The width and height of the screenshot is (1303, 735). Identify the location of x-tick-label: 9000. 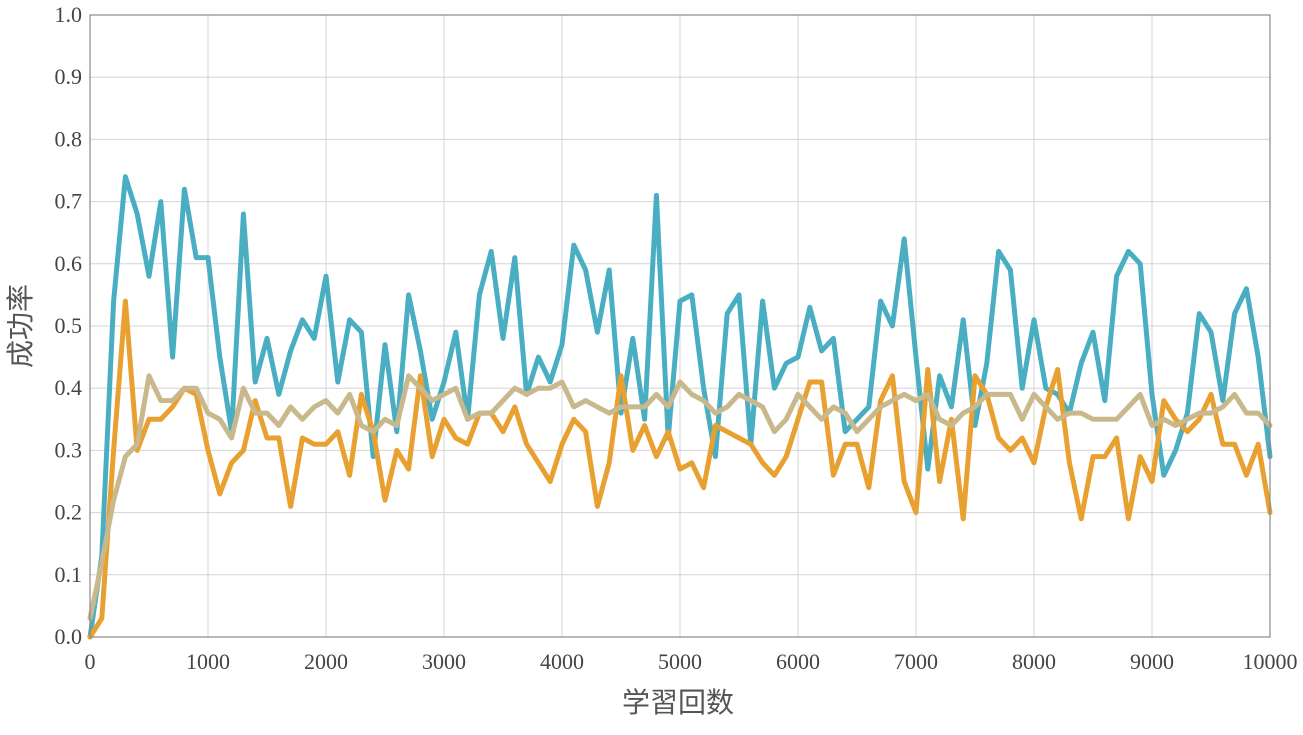
(1152, 661).